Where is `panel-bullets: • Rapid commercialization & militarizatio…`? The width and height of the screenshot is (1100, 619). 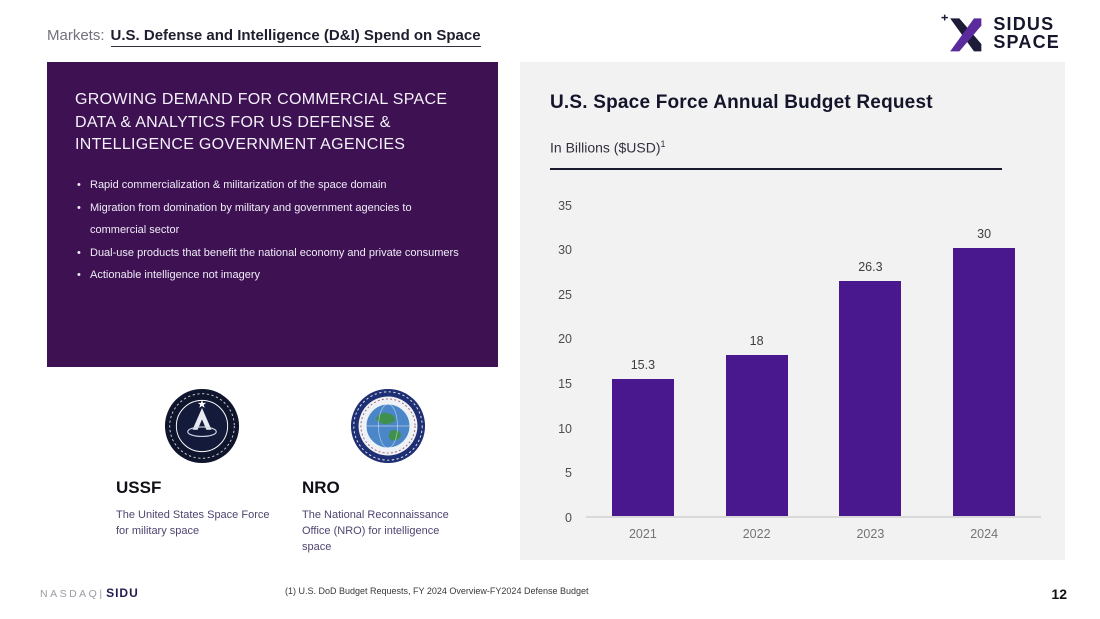 panel-bullets: • Rapid commercialization & militarizatio… is located at coordinates (272, 230).